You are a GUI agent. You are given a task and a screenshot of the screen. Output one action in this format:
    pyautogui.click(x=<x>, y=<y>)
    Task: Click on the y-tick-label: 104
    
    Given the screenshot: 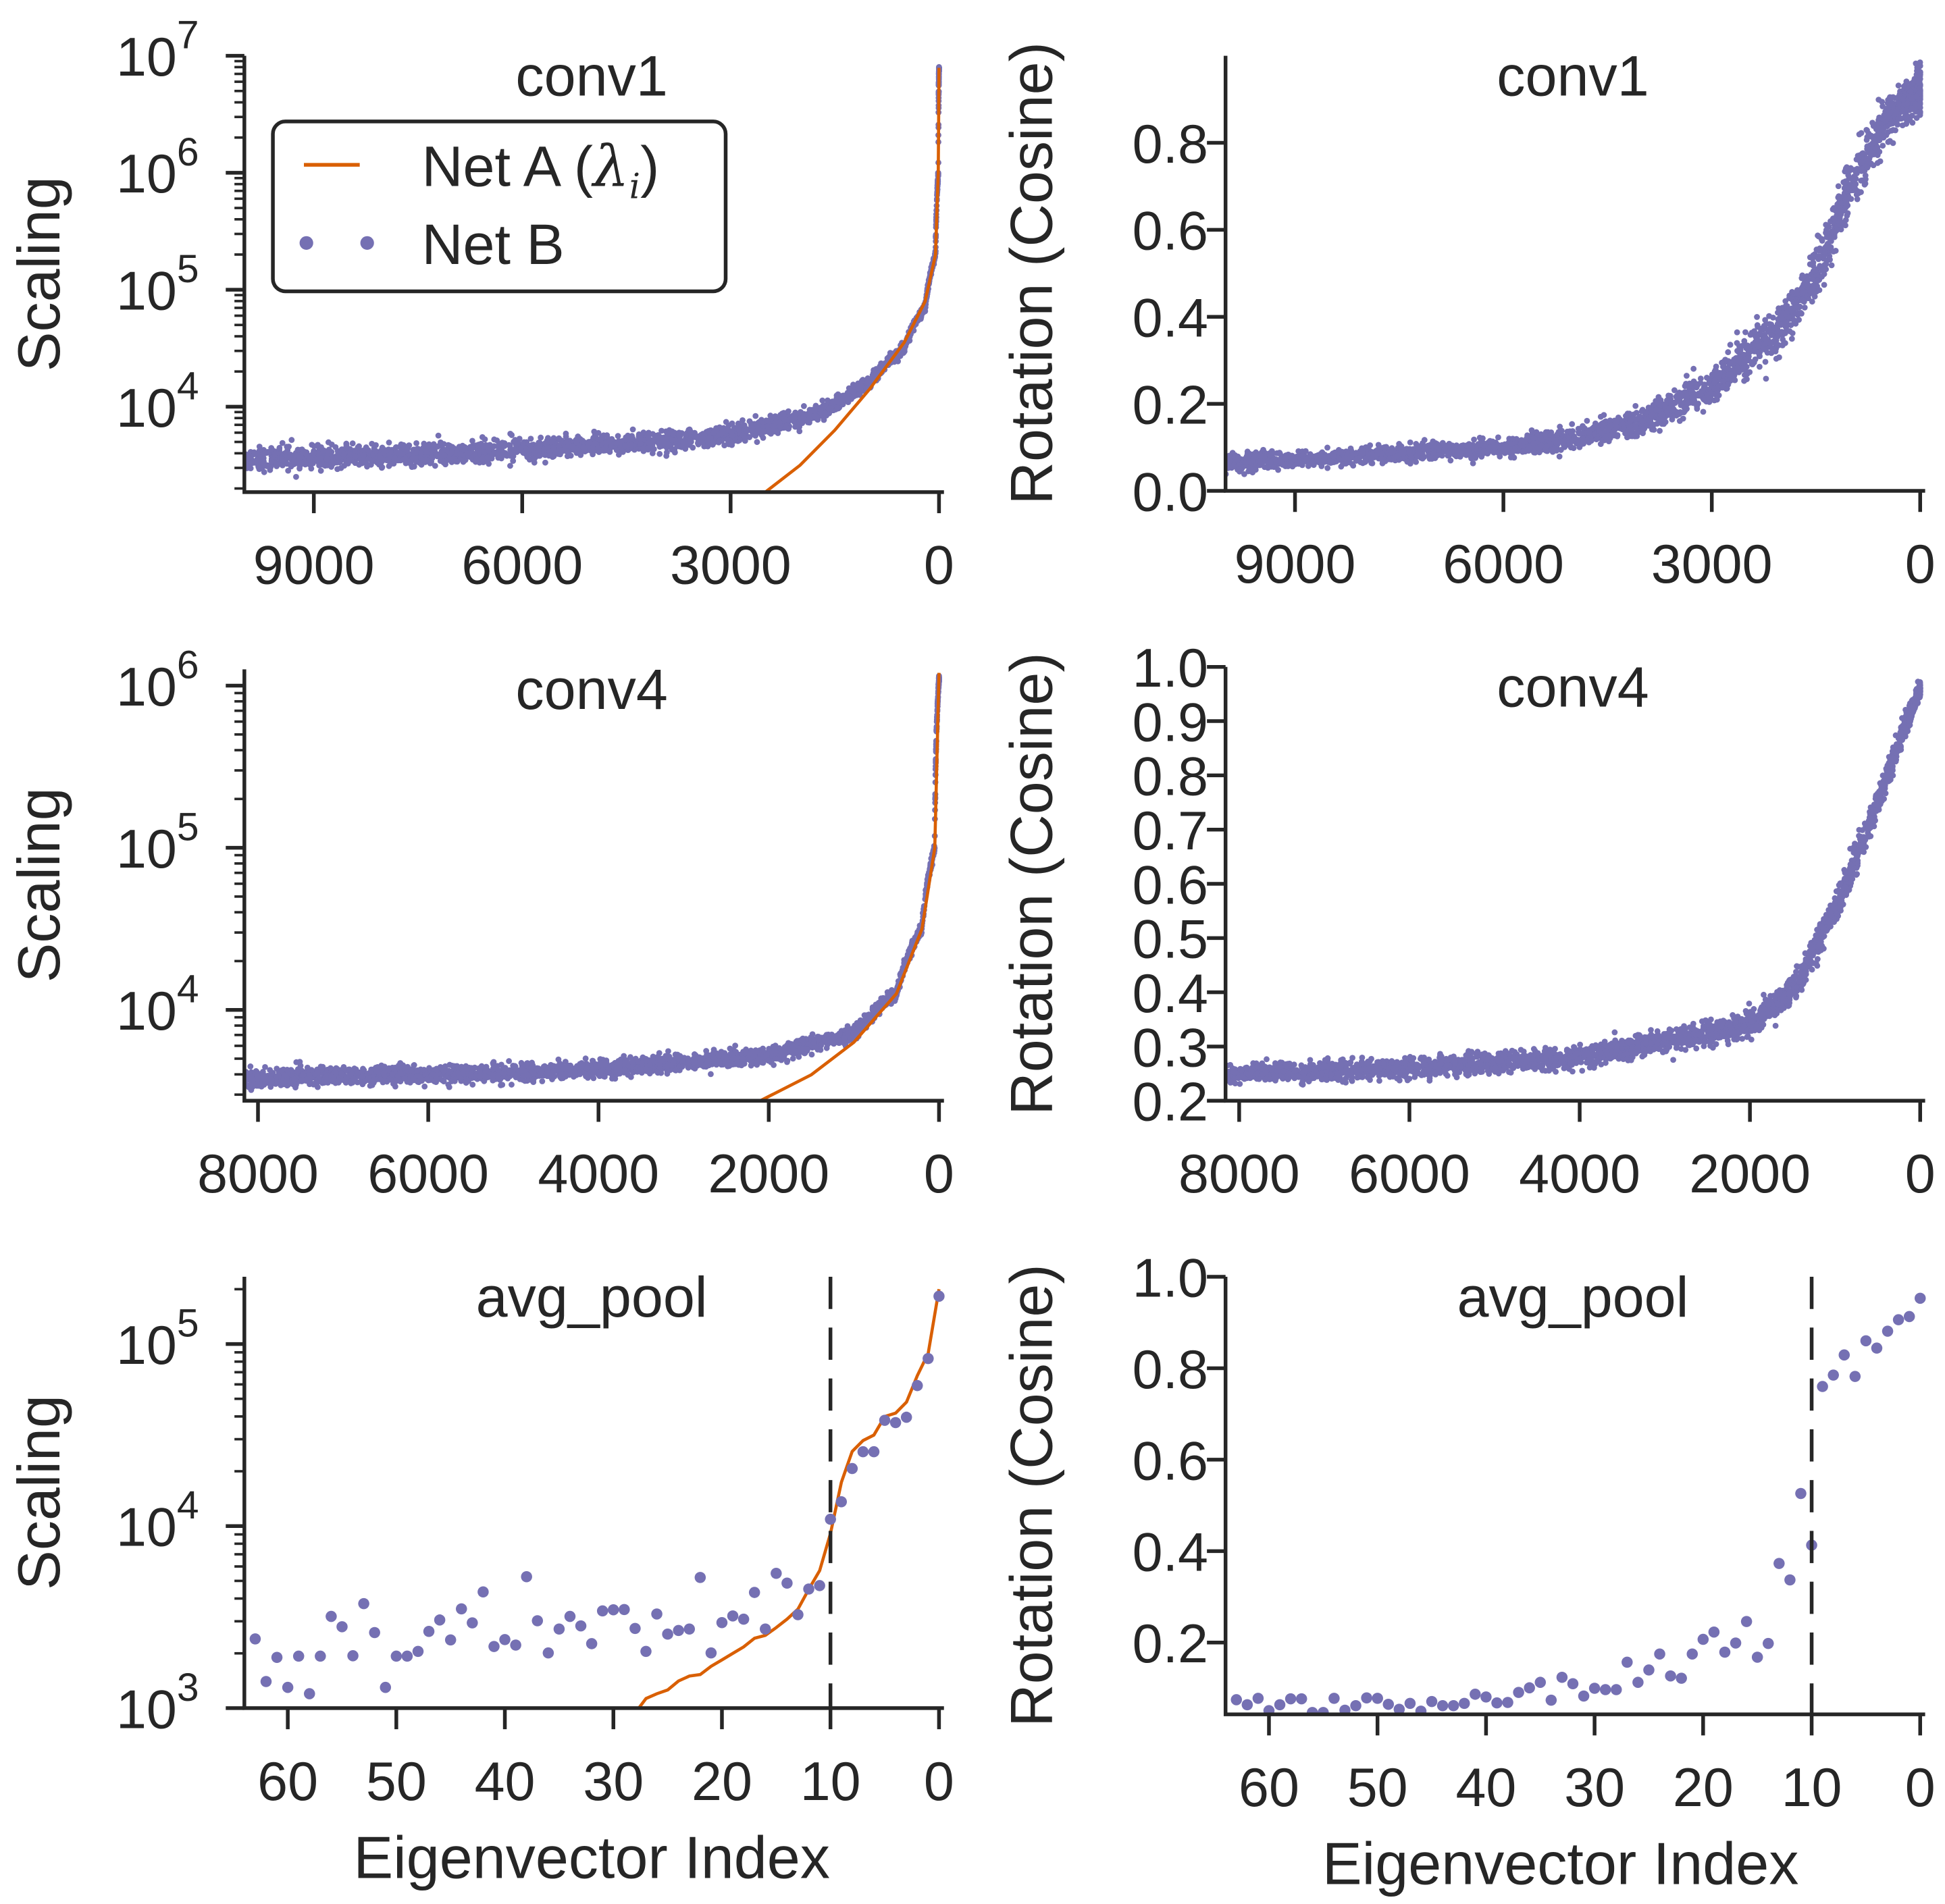 What is the action you would take?
    pyautogui.click(x=157, y=401)
    